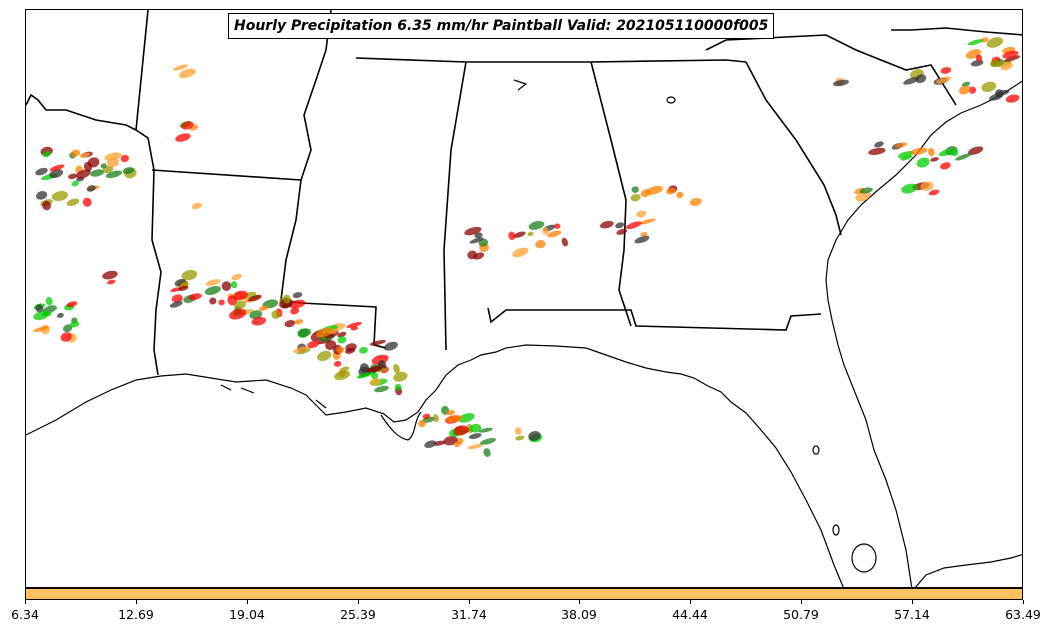 The width and height of the screenshot is (1053, 633). What do you see at coordinates (524, 594) in the screenshot?
I see `colorbar` at bounding box center [524, 594].